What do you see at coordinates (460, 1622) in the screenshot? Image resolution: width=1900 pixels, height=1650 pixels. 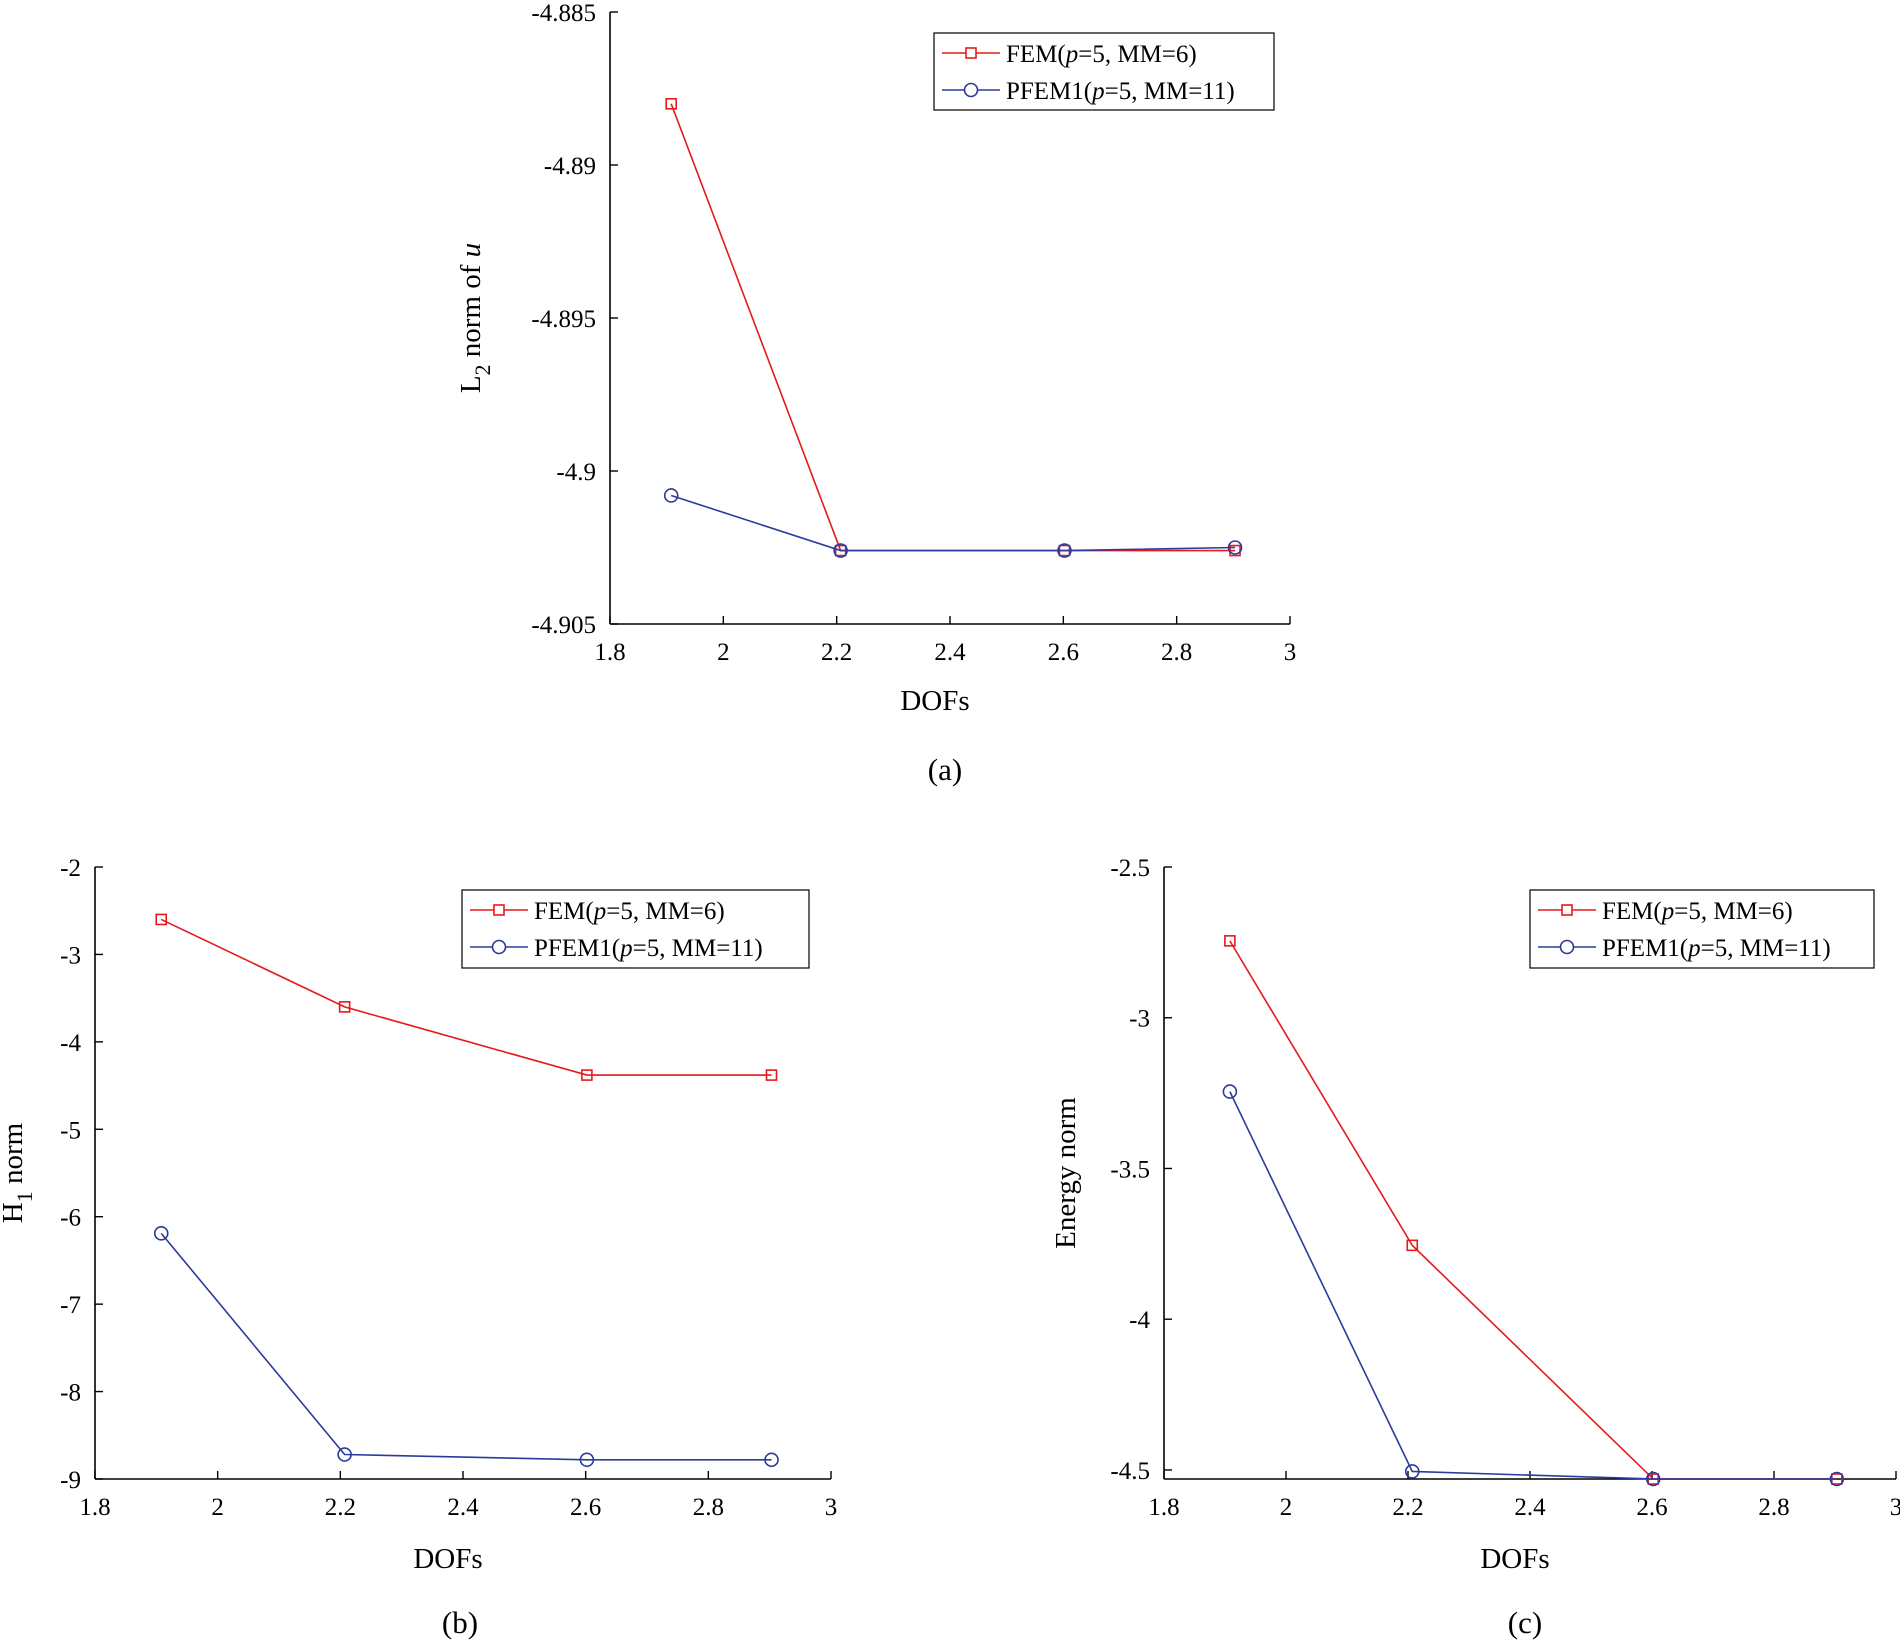 I see `panel-caption: (b)` at bounding box center [460, 1622].